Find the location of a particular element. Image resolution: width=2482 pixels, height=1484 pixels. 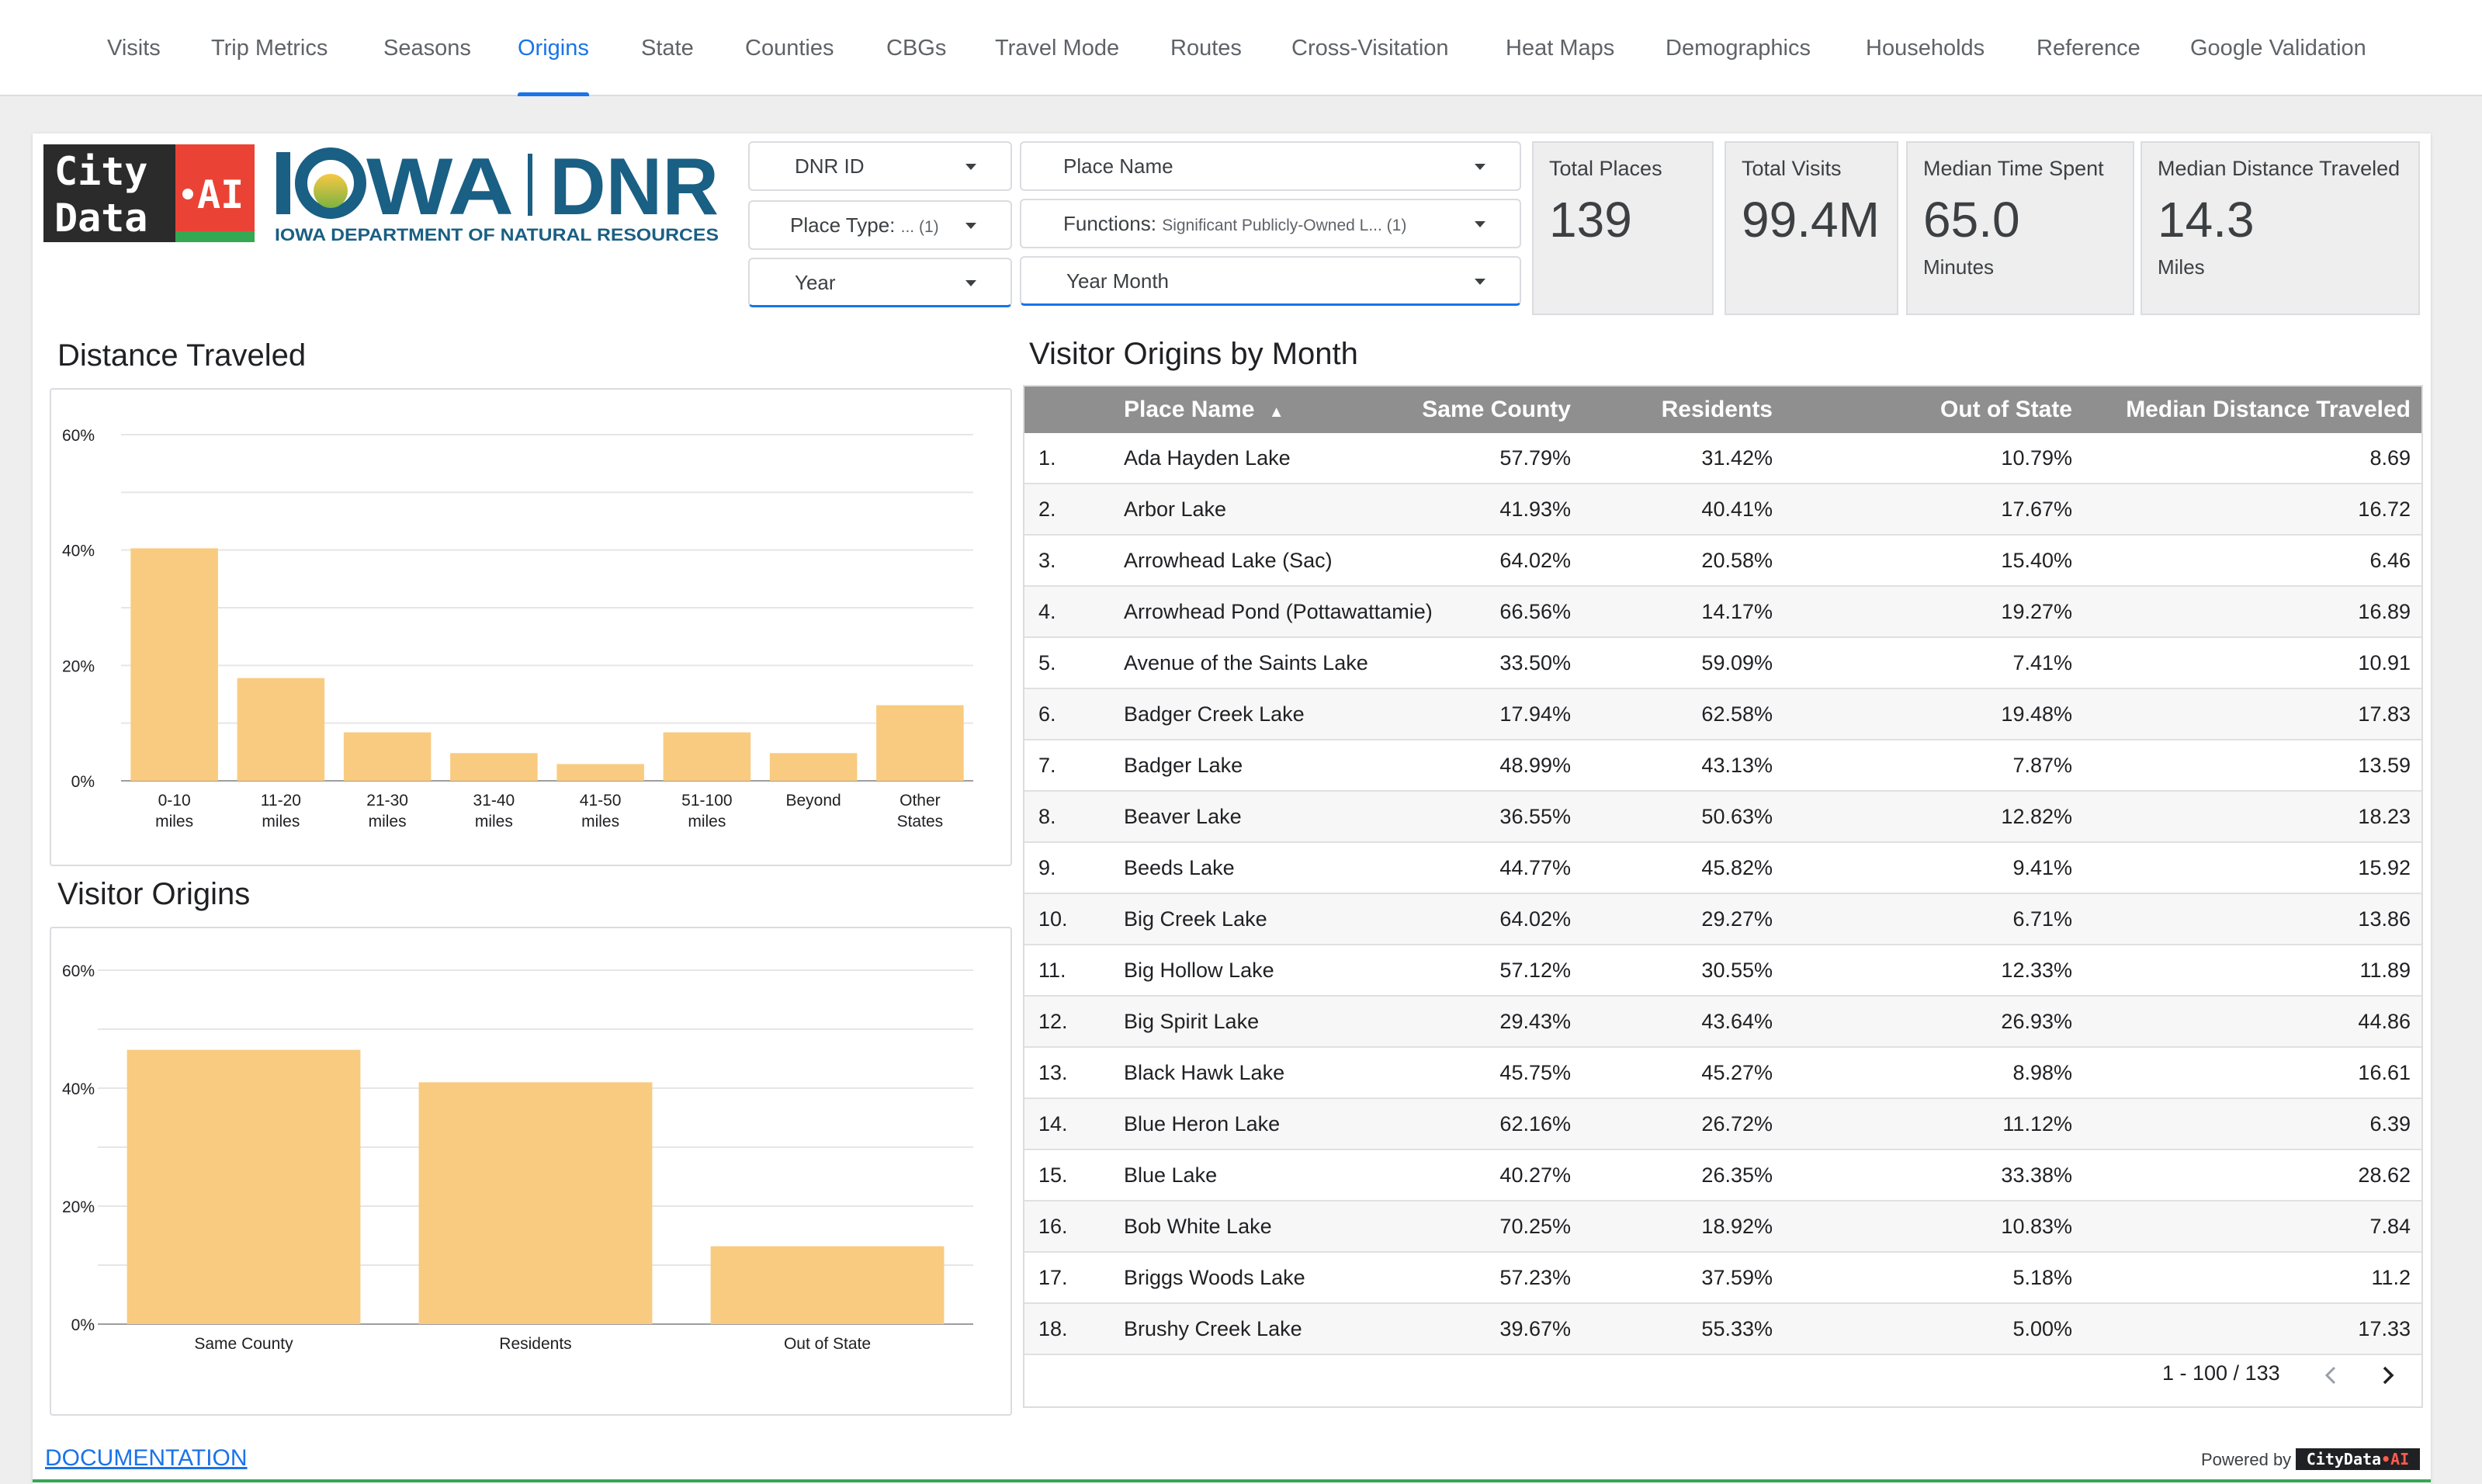

column-header-median-distance: Median Distance Traveled is located at coordinates (2268, 409).